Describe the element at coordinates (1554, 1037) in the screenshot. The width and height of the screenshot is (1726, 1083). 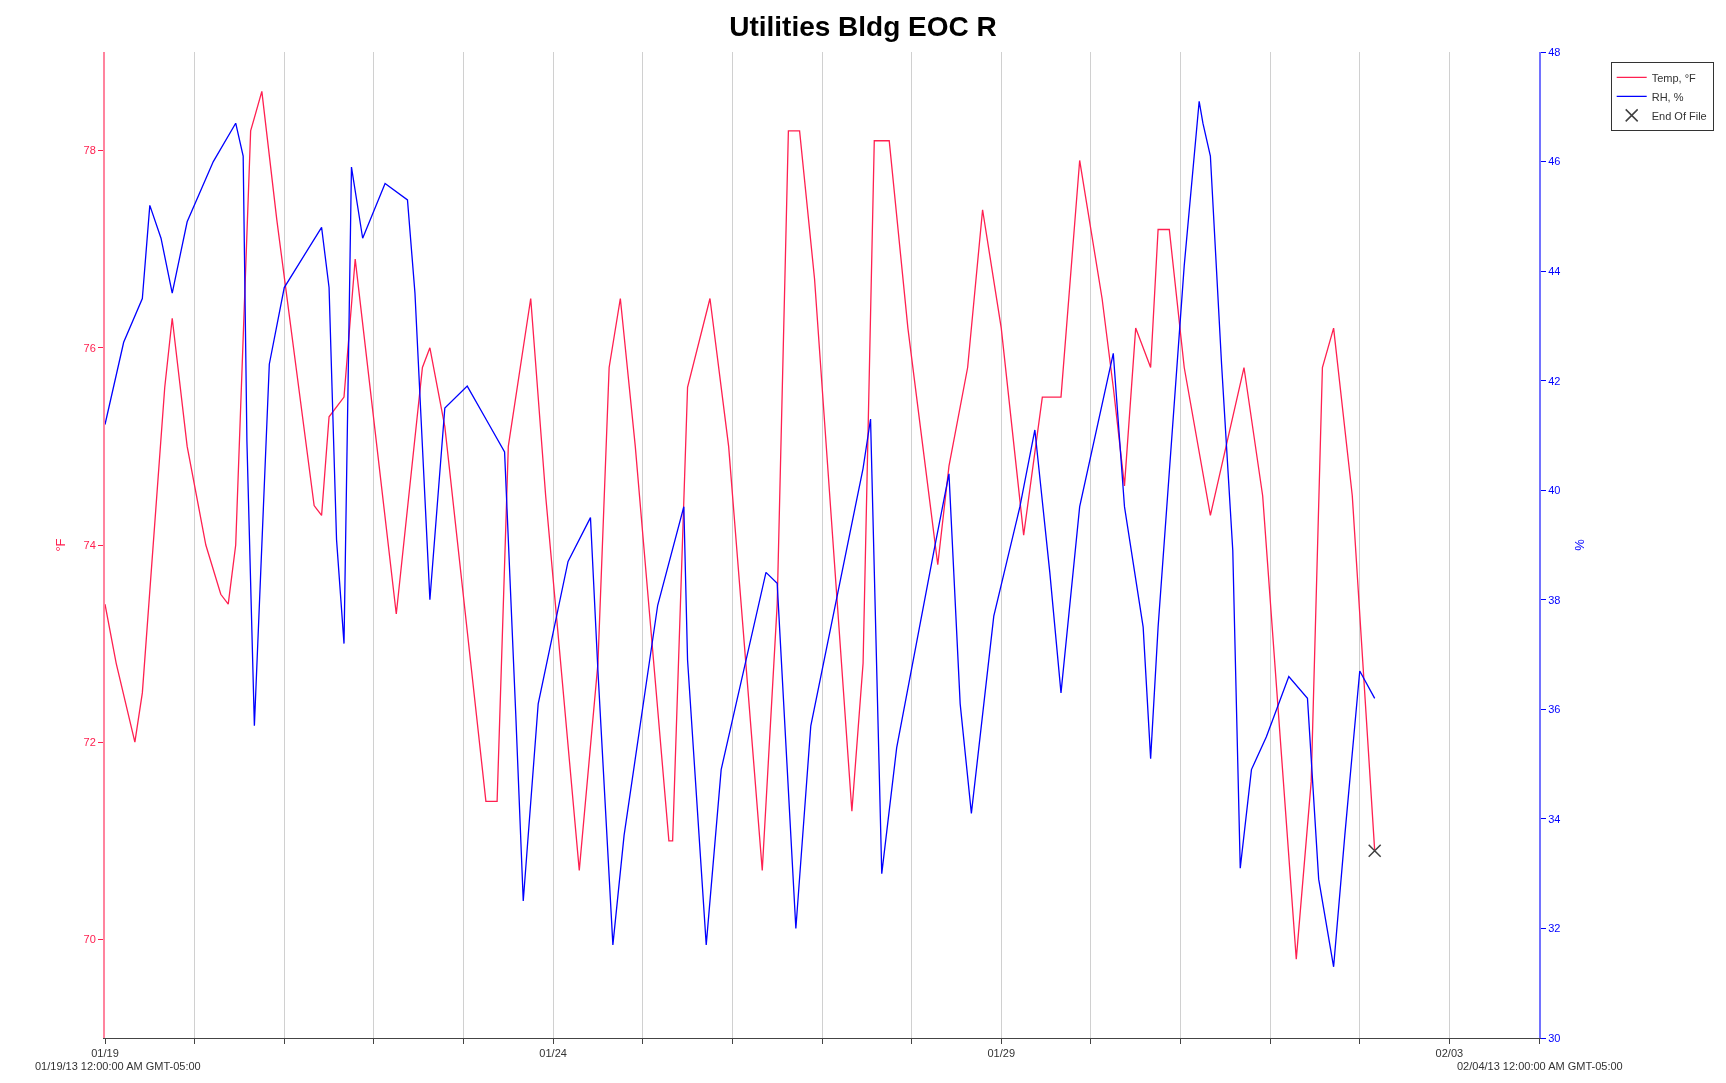
I see `y2-tick-label: 30` at that location.